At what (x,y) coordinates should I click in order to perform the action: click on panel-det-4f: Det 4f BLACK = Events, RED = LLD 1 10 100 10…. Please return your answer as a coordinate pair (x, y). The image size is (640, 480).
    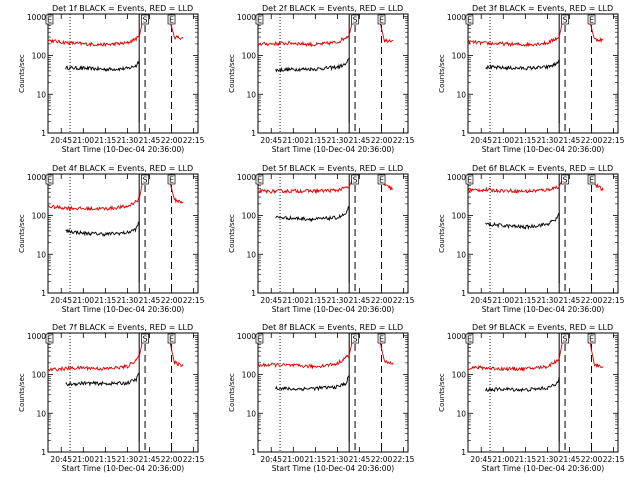
    Looking at the image, I should click on (111, 239).